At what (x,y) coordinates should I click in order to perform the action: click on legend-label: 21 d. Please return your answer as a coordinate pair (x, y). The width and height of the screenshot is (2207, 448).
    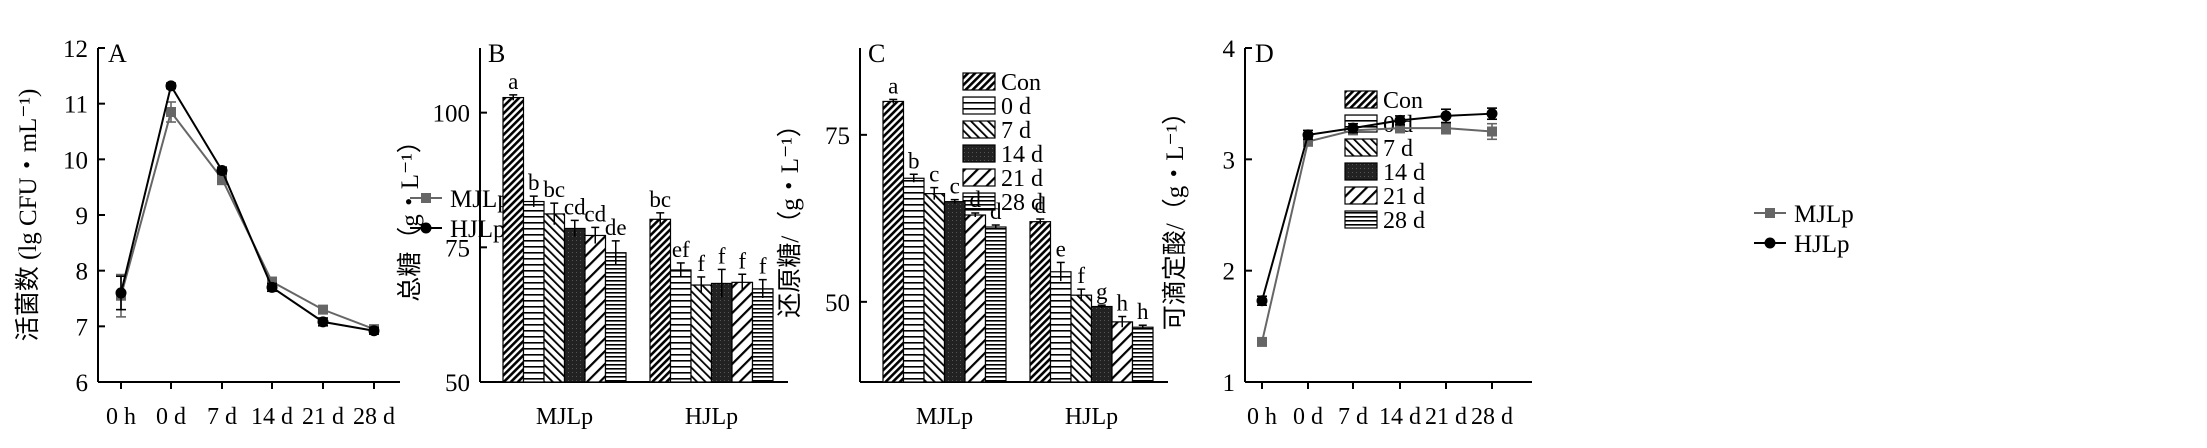
    Looking at the image, I should click on (1022, 179).